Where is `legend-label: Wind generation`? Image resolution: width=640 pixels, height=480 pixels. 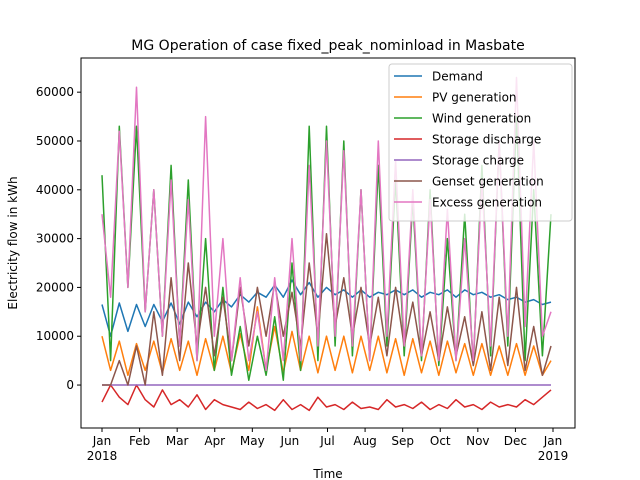 legend-label: Wind generation is located at coordinates (481, 119).